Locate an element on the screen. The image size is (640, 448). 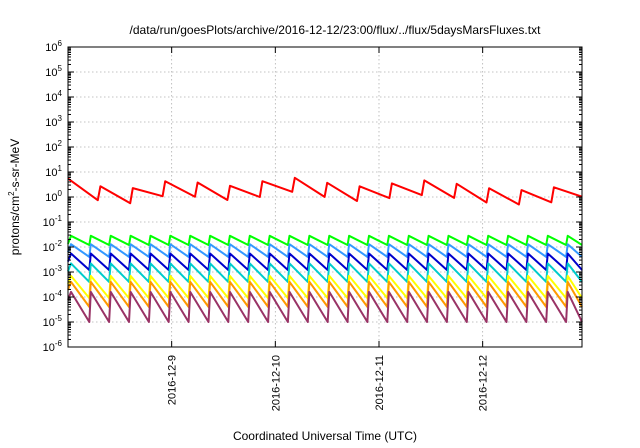
y-tick-label: 10⁶ is located at coordinates (53, 46).